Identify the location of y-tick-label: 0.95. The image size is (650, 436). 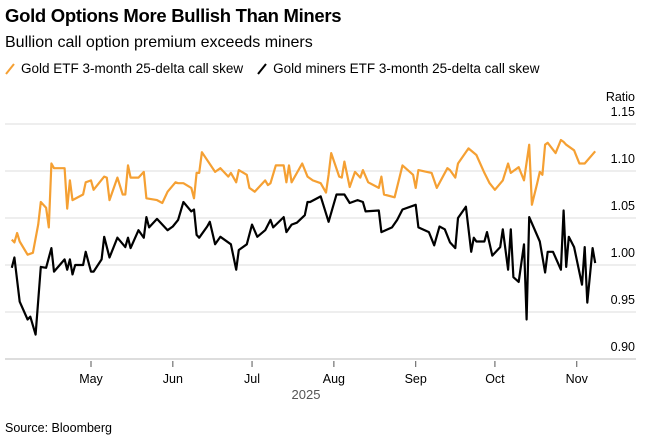
(623, 300).